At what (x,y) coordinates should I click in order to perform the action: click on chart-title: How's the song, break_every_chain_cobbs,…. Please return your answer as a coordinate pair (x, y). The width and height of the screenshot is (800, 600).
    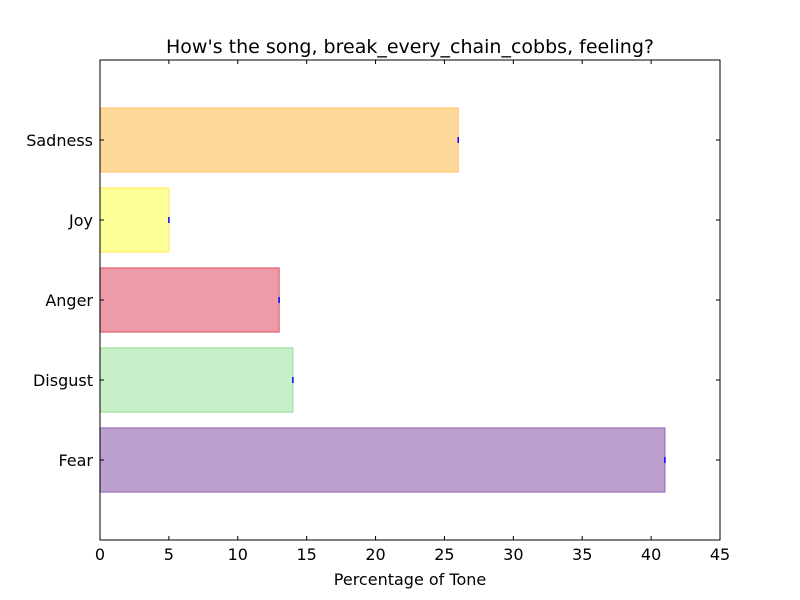
    Looking at the image, I should click on (410, 47).